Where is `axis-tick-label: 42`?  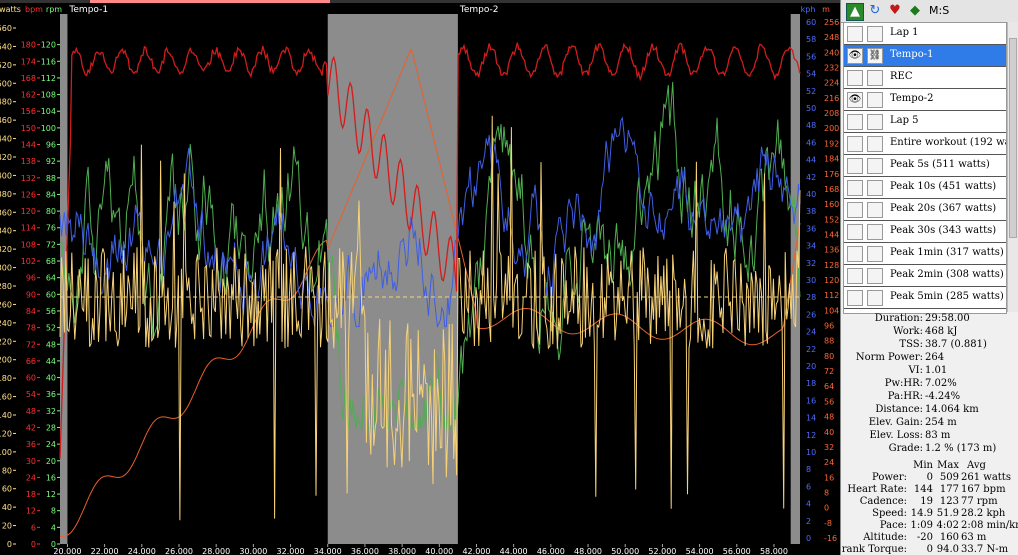
axis-tick-label: 42 is located at coordinates (811, 177).